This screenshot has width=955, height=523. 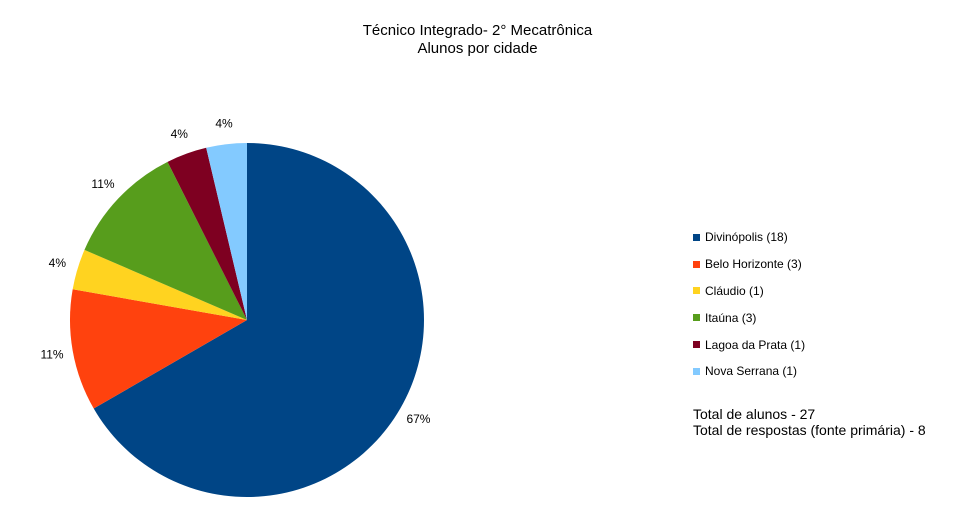 What do you see at coordinates (746, 237) in the screenshot?
I see `legend-label: Divinópolis (18)` at bounding box center [746, 237].